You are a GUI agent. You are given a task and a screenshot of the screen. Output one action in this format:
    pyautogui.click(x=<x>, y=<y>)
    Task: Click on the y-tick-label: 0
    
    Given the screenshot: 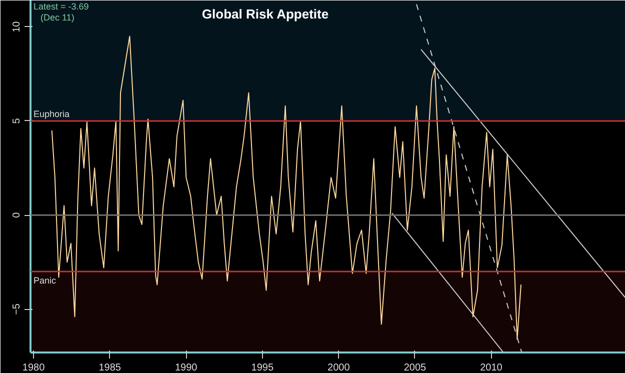 What is the action you would take?
    pyautogui.click(x=17, y=215)
    